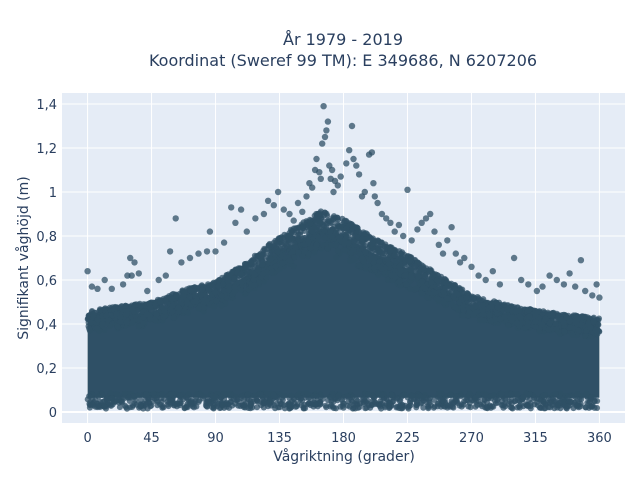 This screenshot has width=640, height=480. Describe the element at coordinates (279, 438) in the screenshot. I see `x-tick-label: 135` at that location.